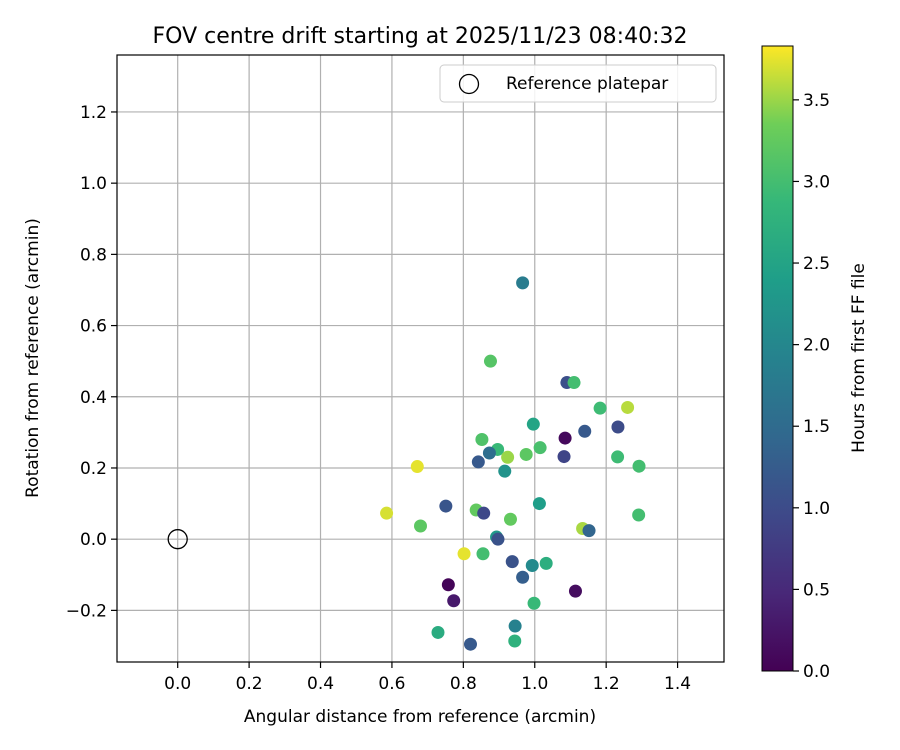  Describe the element at coordinates (606, 684) in the screenshot. I see `x-tick-label: 1.2` at that location.